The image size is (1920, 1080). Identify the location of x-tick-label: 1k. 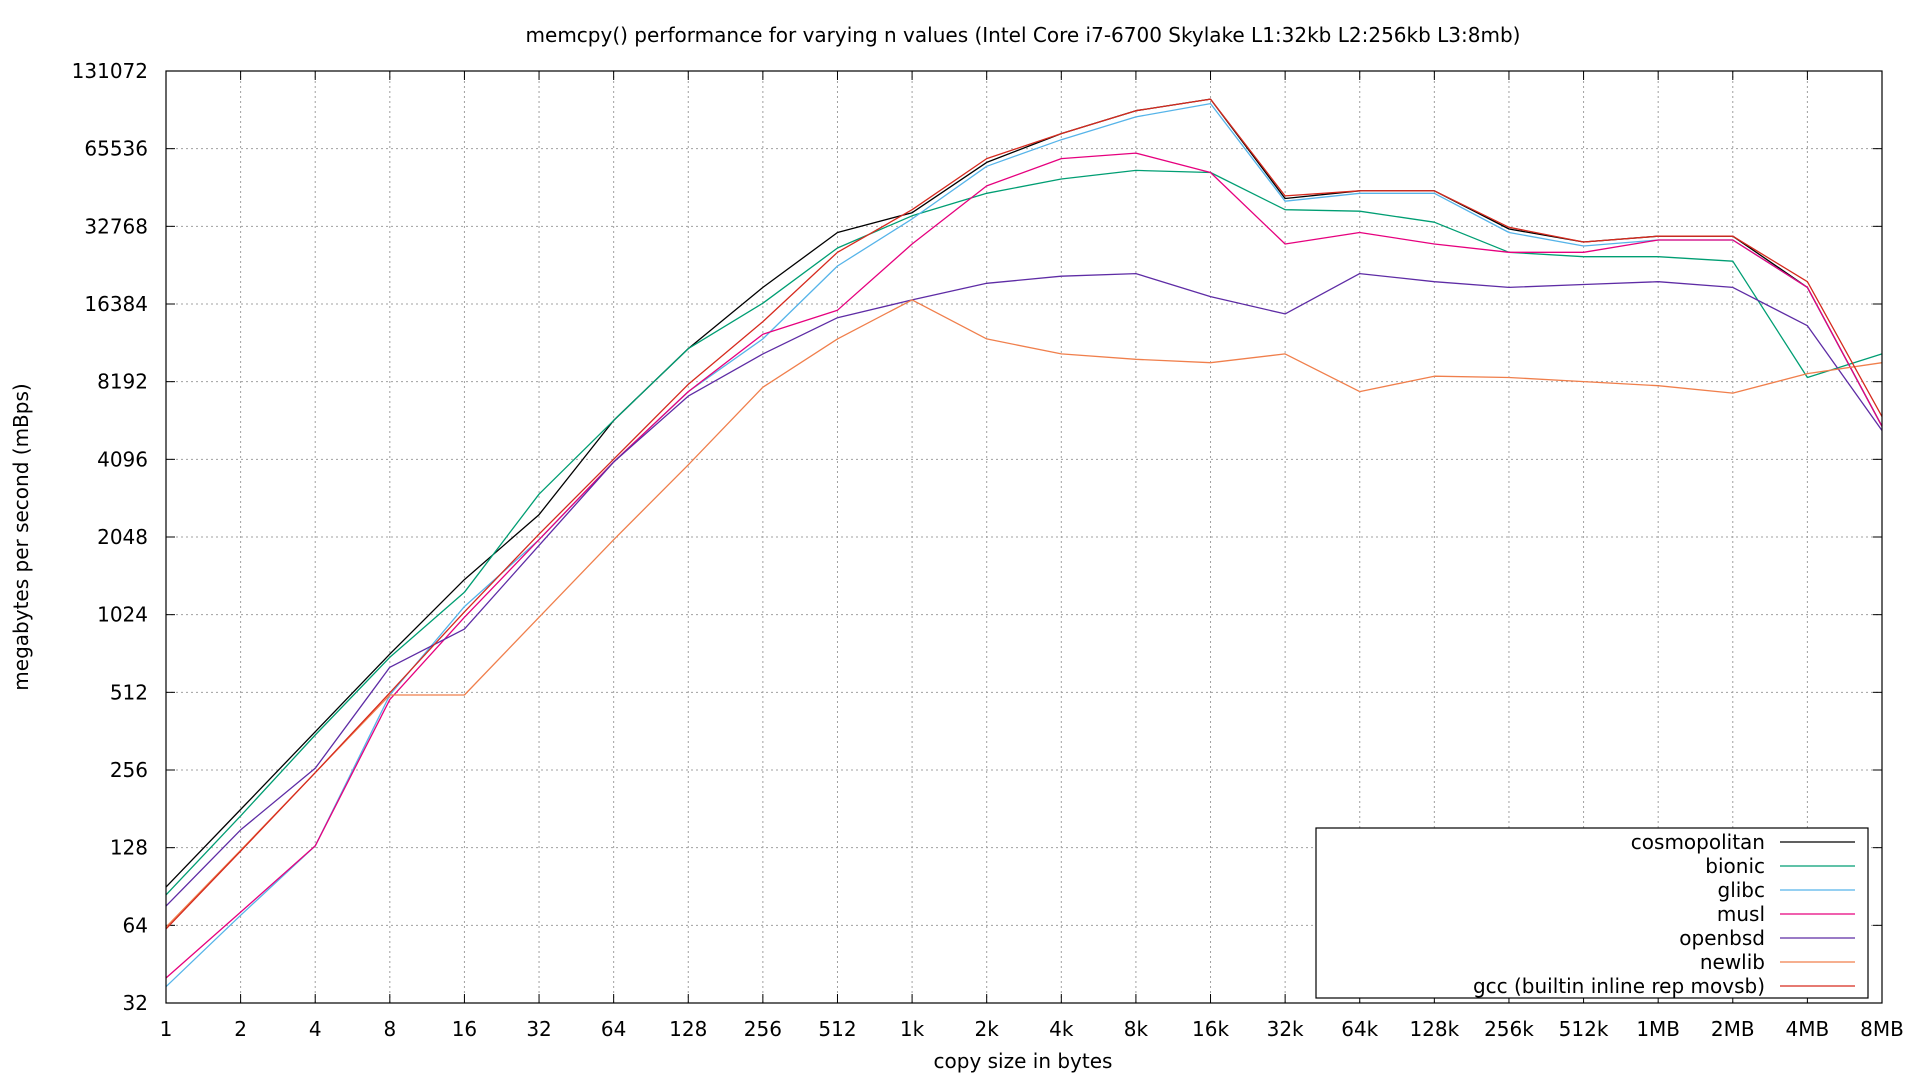
(912, 1029).